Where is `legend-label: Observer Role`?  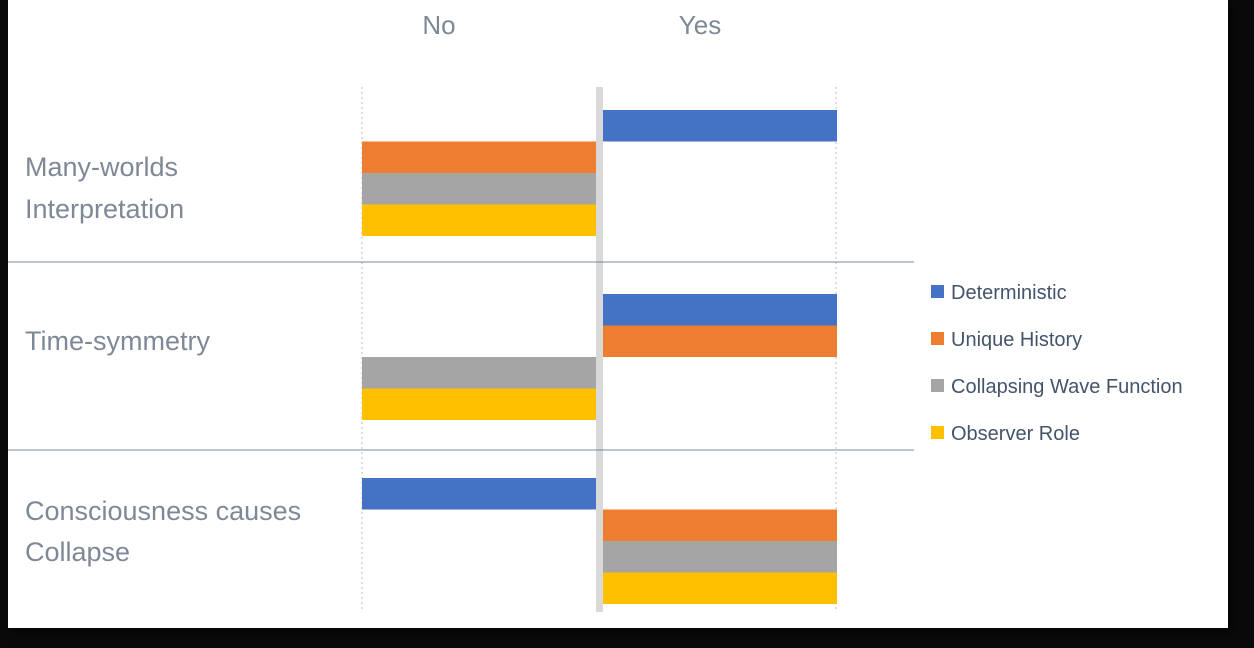
legend-label: Observer Role is located at coordinates (1015, 434).